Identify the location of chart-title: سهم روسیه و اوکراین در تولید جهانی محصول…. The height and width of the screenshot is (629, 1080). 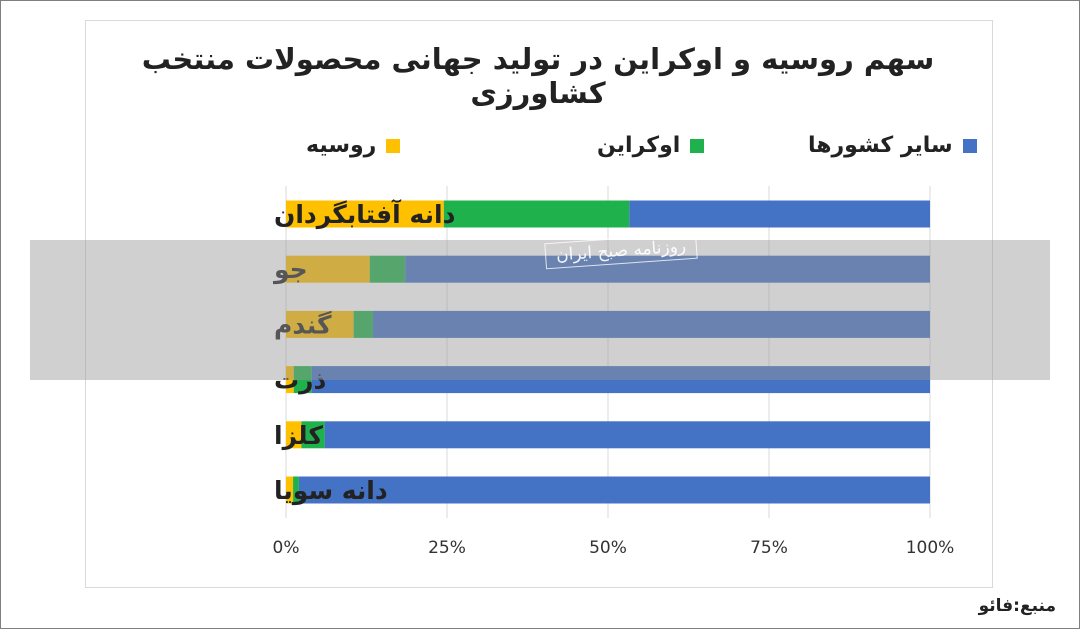
(538, 76).